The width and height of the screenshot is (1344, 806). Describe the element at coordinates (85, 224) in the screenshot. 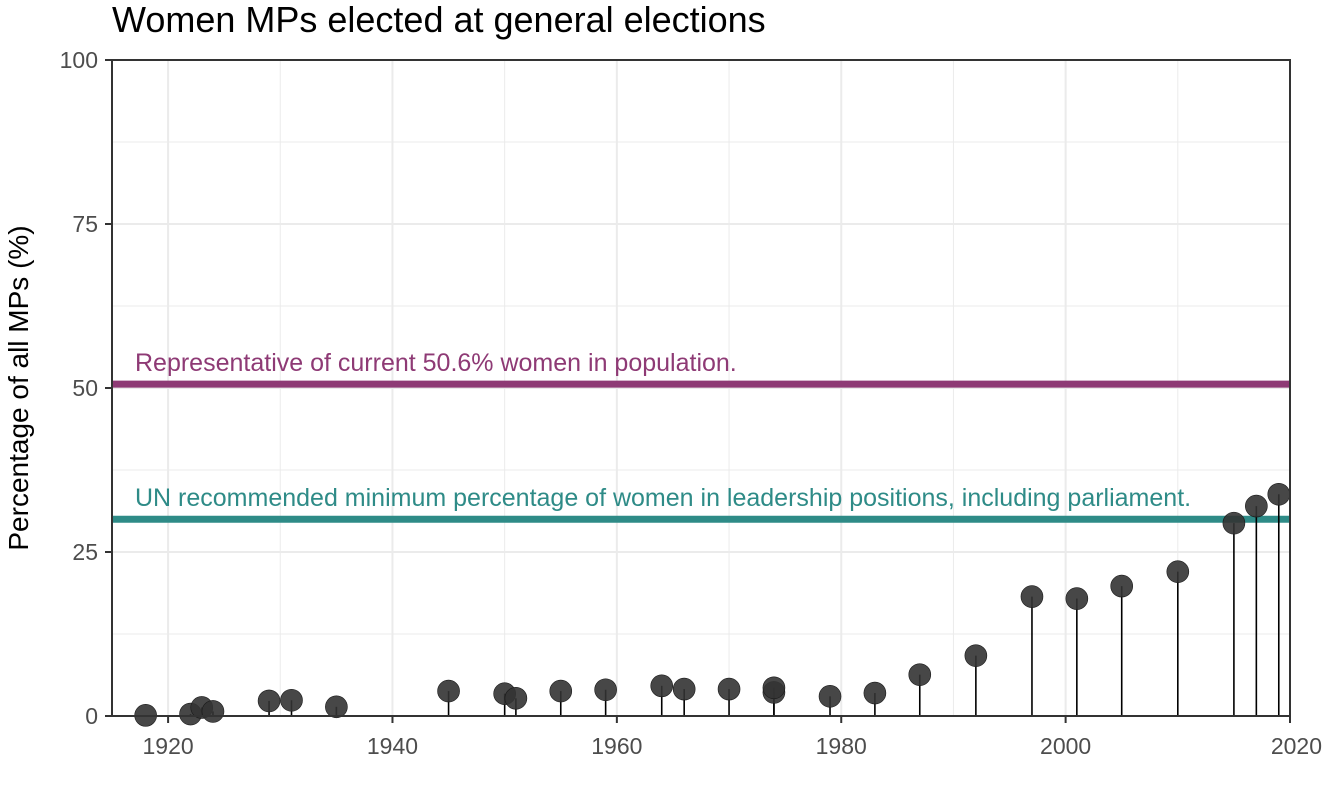

I see `y-tick-label: 75` at that location.